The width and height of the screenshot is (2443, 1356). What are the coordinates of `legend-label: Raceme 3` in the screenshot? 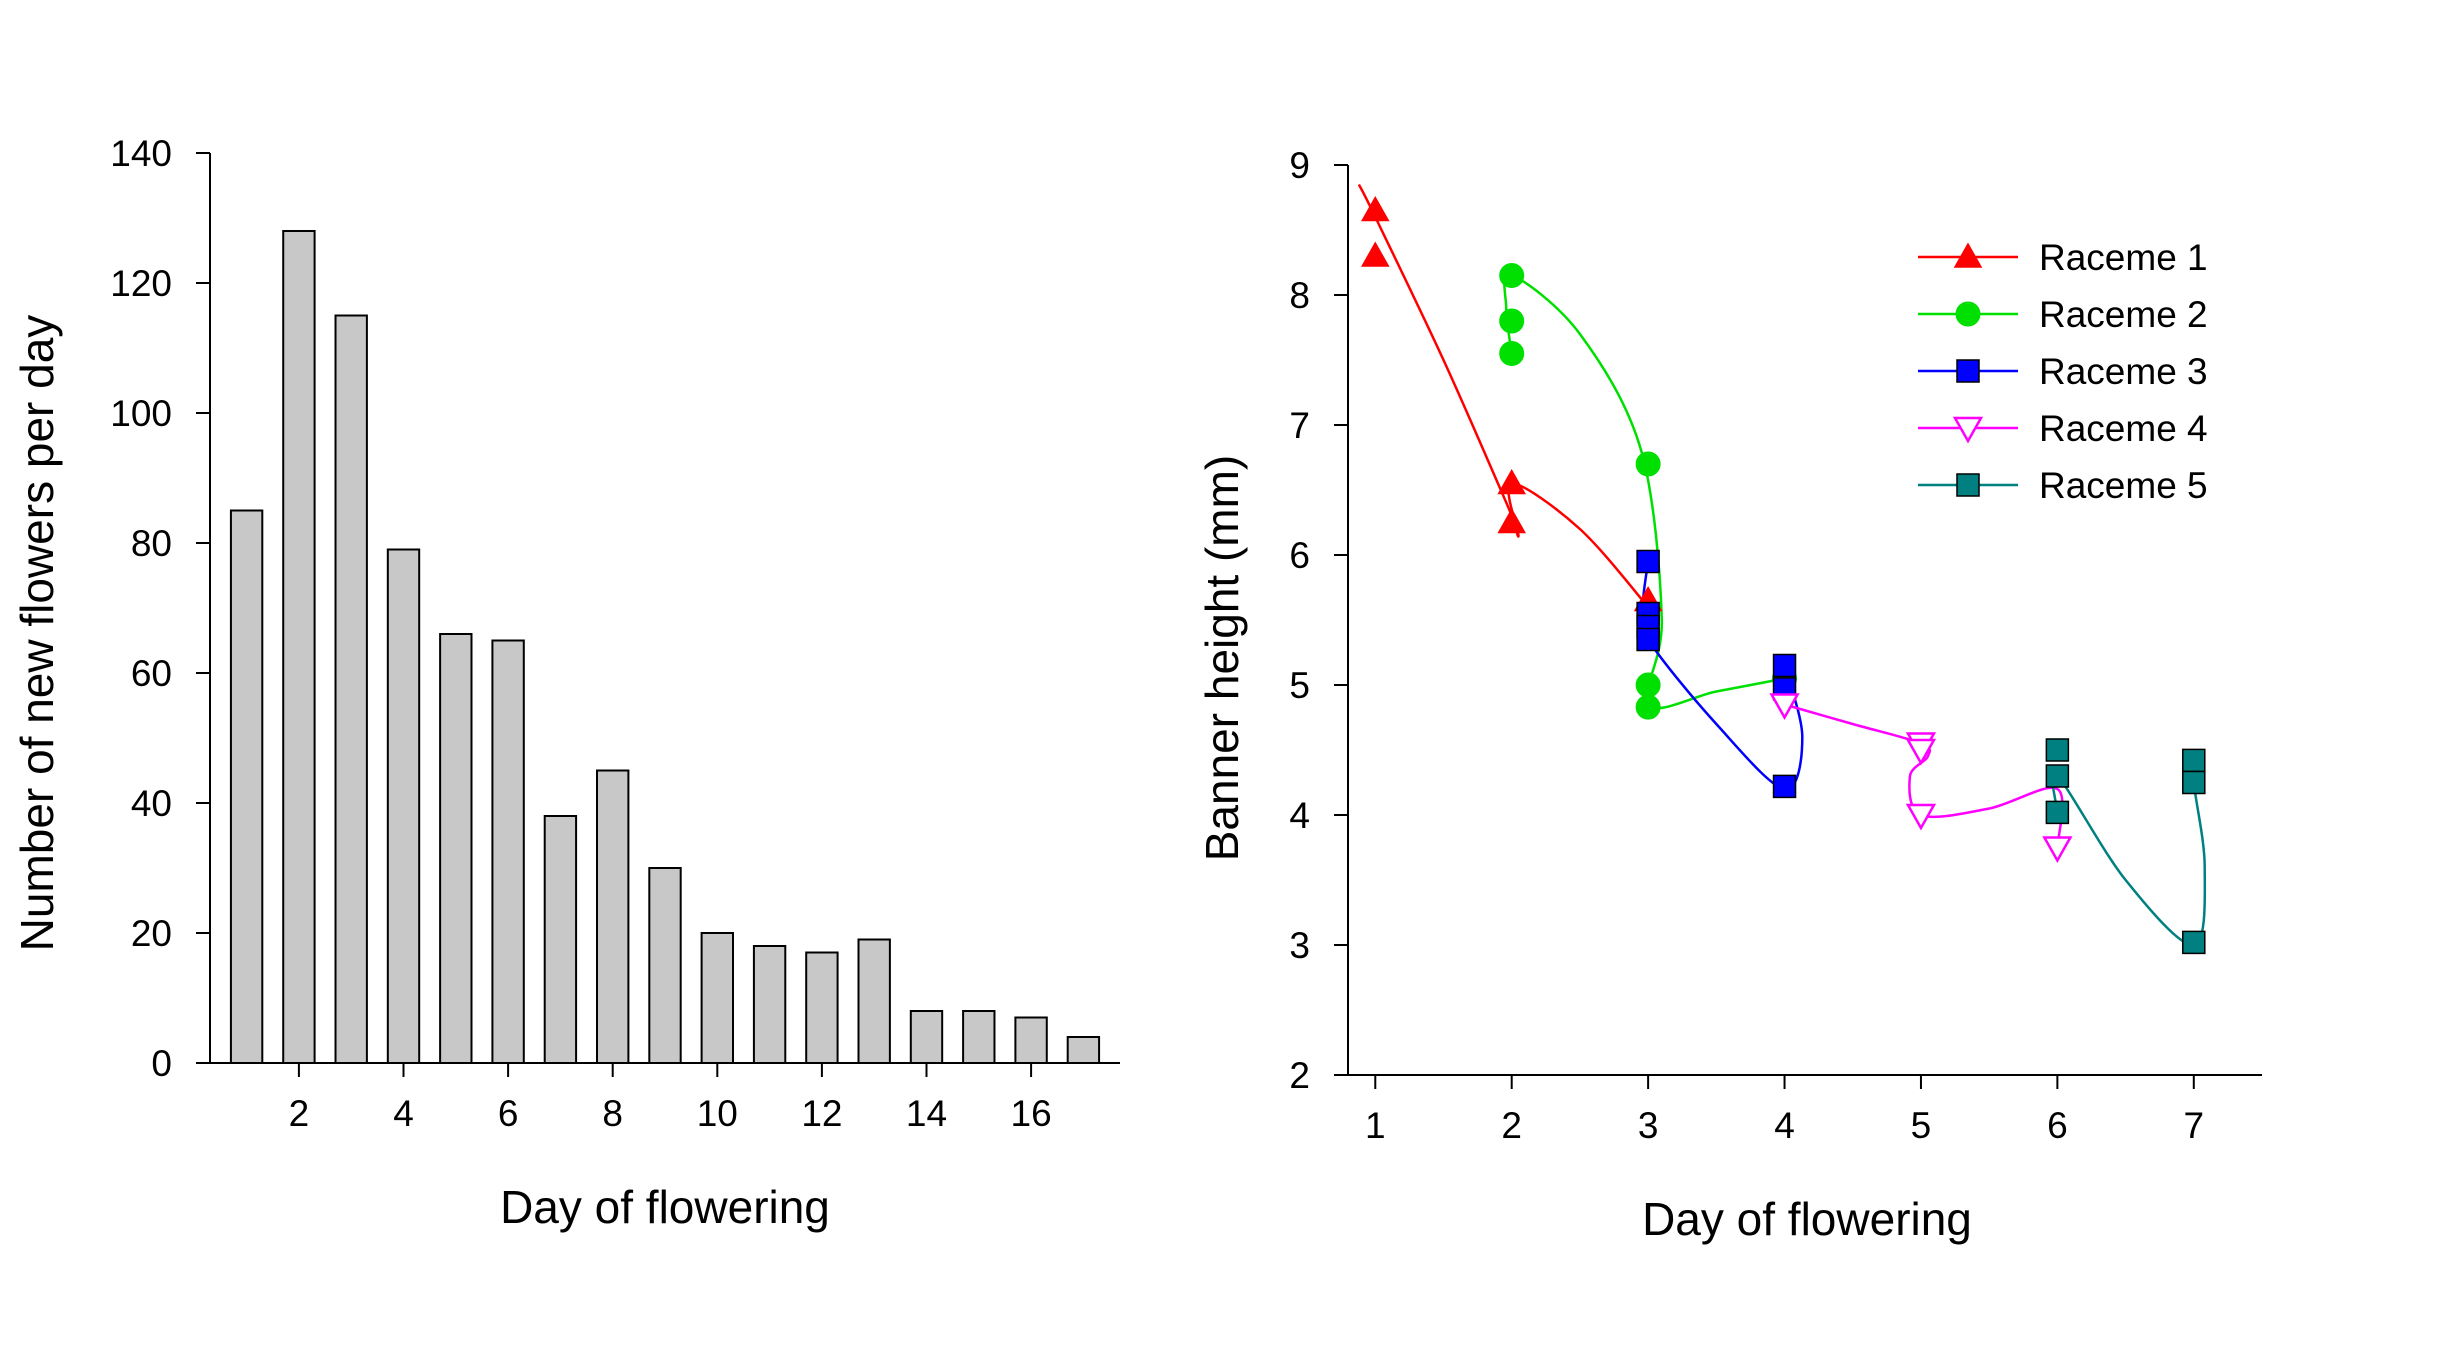 It's located at (2123, 371).